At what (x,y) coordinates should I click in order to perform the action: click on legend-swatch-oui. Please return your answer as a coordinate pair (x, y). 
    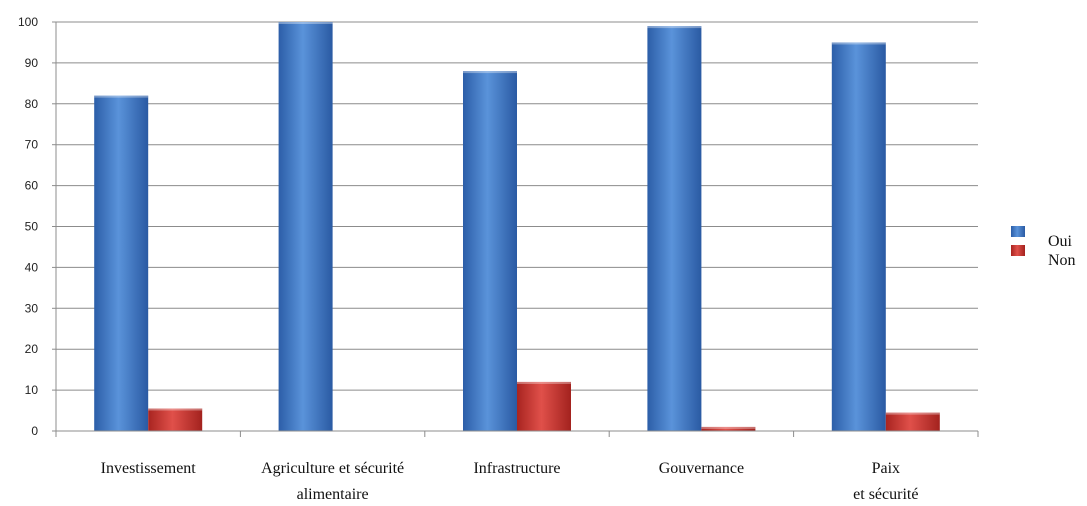
    Looking at the image, I should click on (1018, 231).